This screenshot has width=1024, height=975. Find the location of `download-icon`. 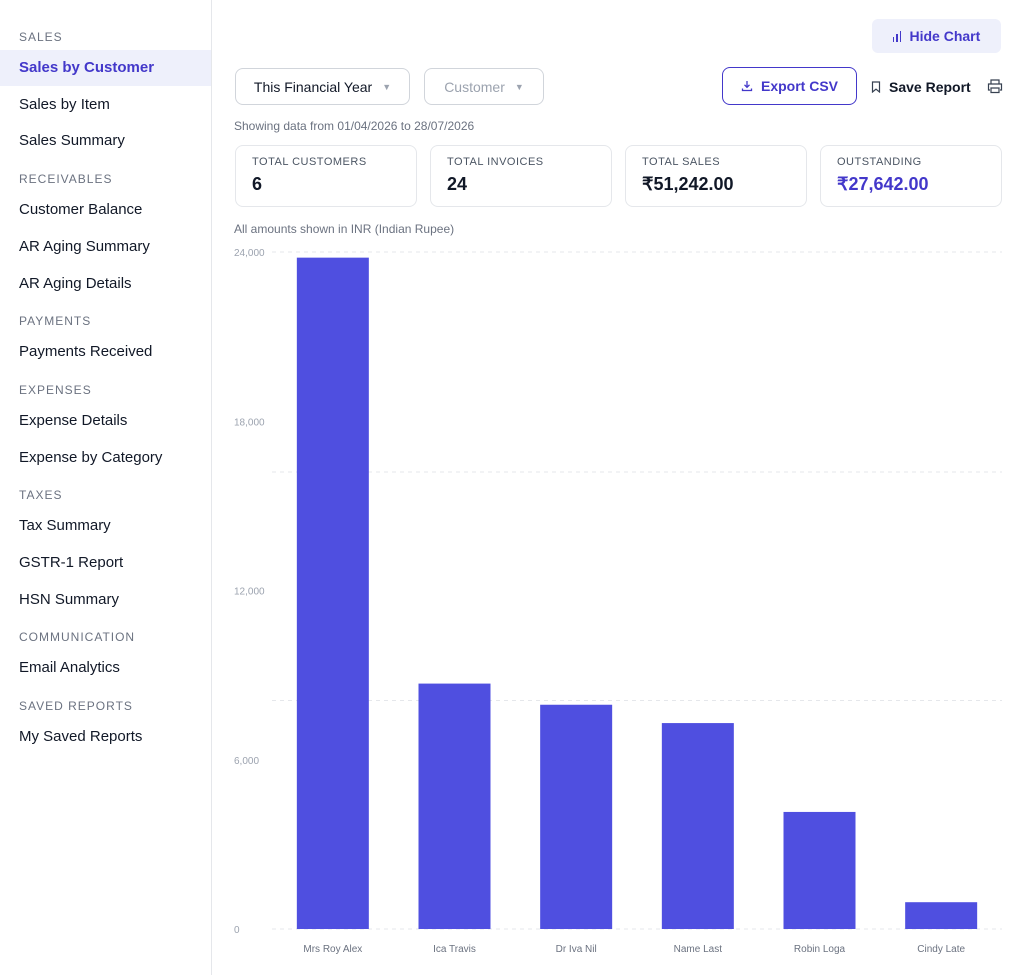

download-icon is located at coordinates (747, 86).